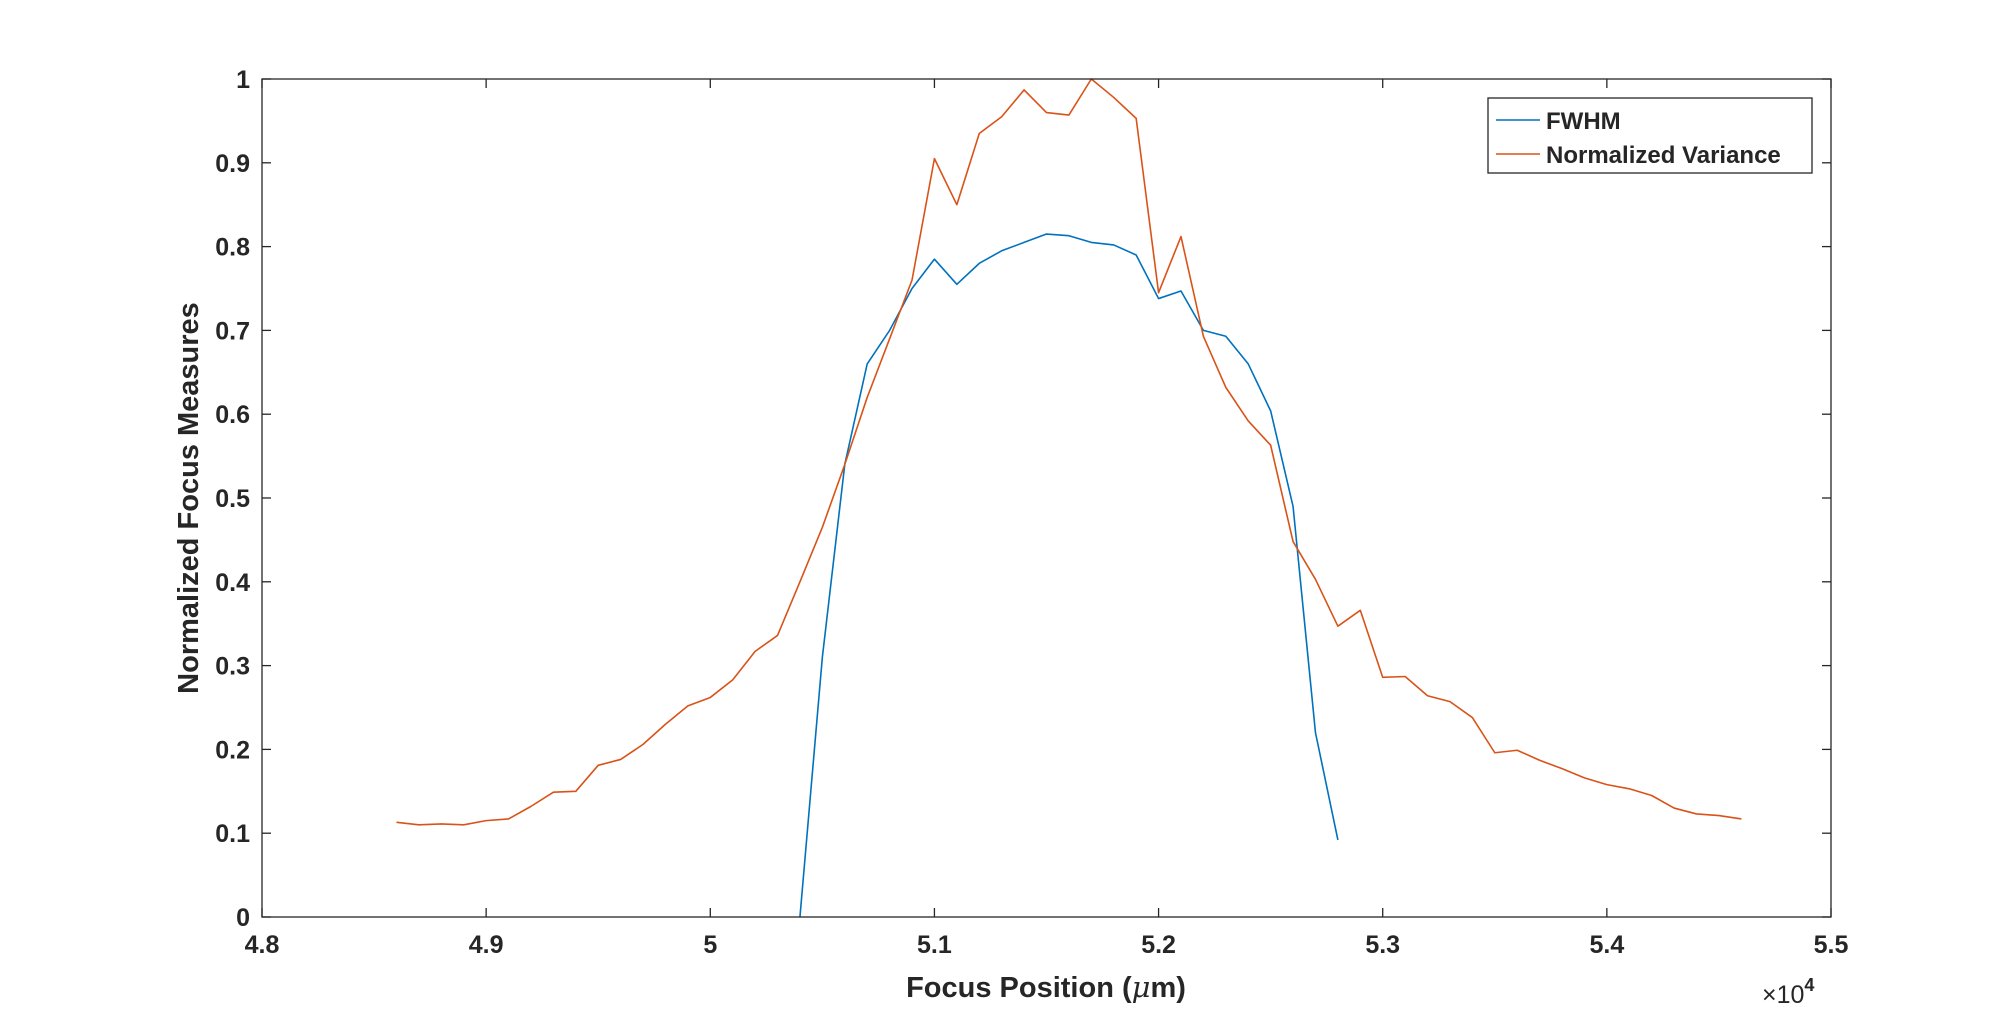 The width and height of the screenshot is (2000, 1016). What do you see at coordinates (232, 499) in the screenshot?
I see `y-tick-label: 0.5` at bounding box center [232, 499].